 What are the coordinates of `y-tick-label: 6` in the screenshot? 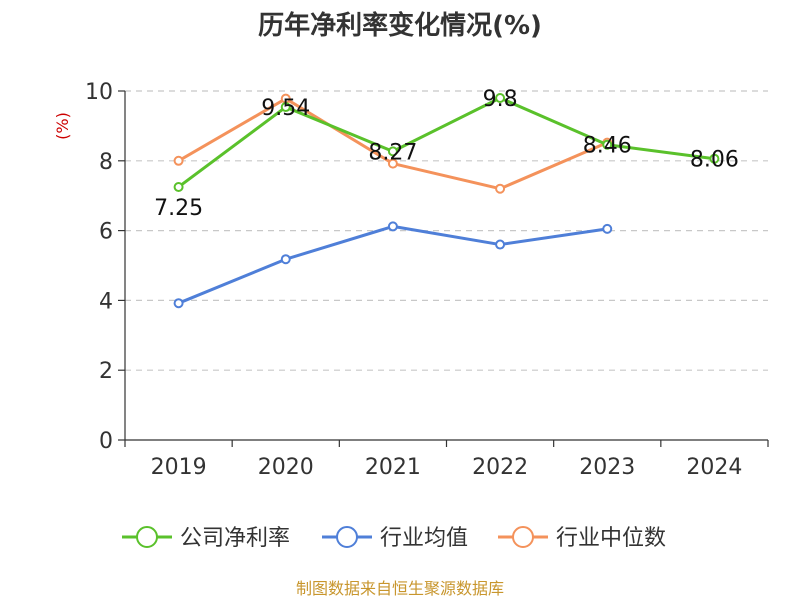 It's located at (106, 232).